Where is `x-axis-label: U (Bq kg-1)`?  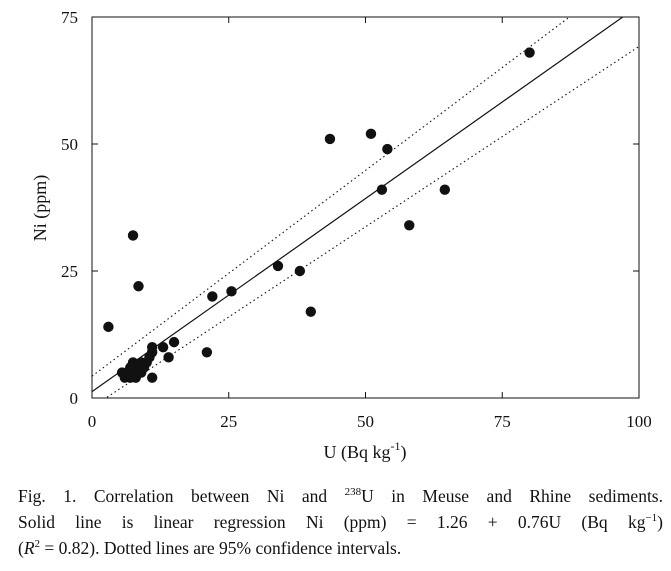 x-axis-label: U (Bq kg-1) is located at coordinates (365, 451).